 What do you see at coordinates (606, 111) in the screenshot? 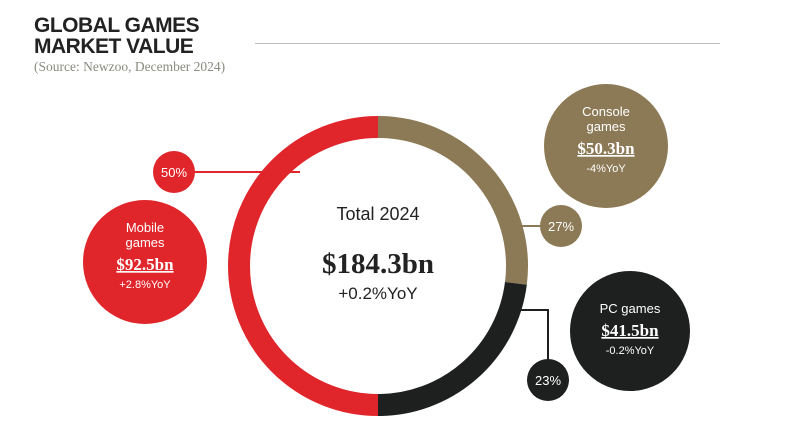
I see `segment-name-console: Console` at bounding box center [606, 111].